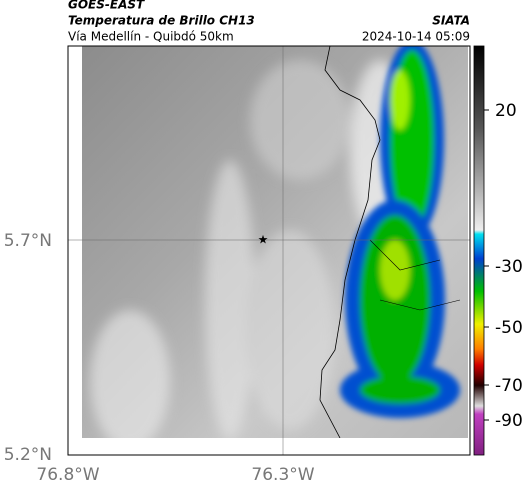 The height and width of the screenshot is (491, 526). What do you see at coordinates (509, 328) in the screenshot?
I see `colorbar-tick-label: -50` at bounding box center [509, 328].